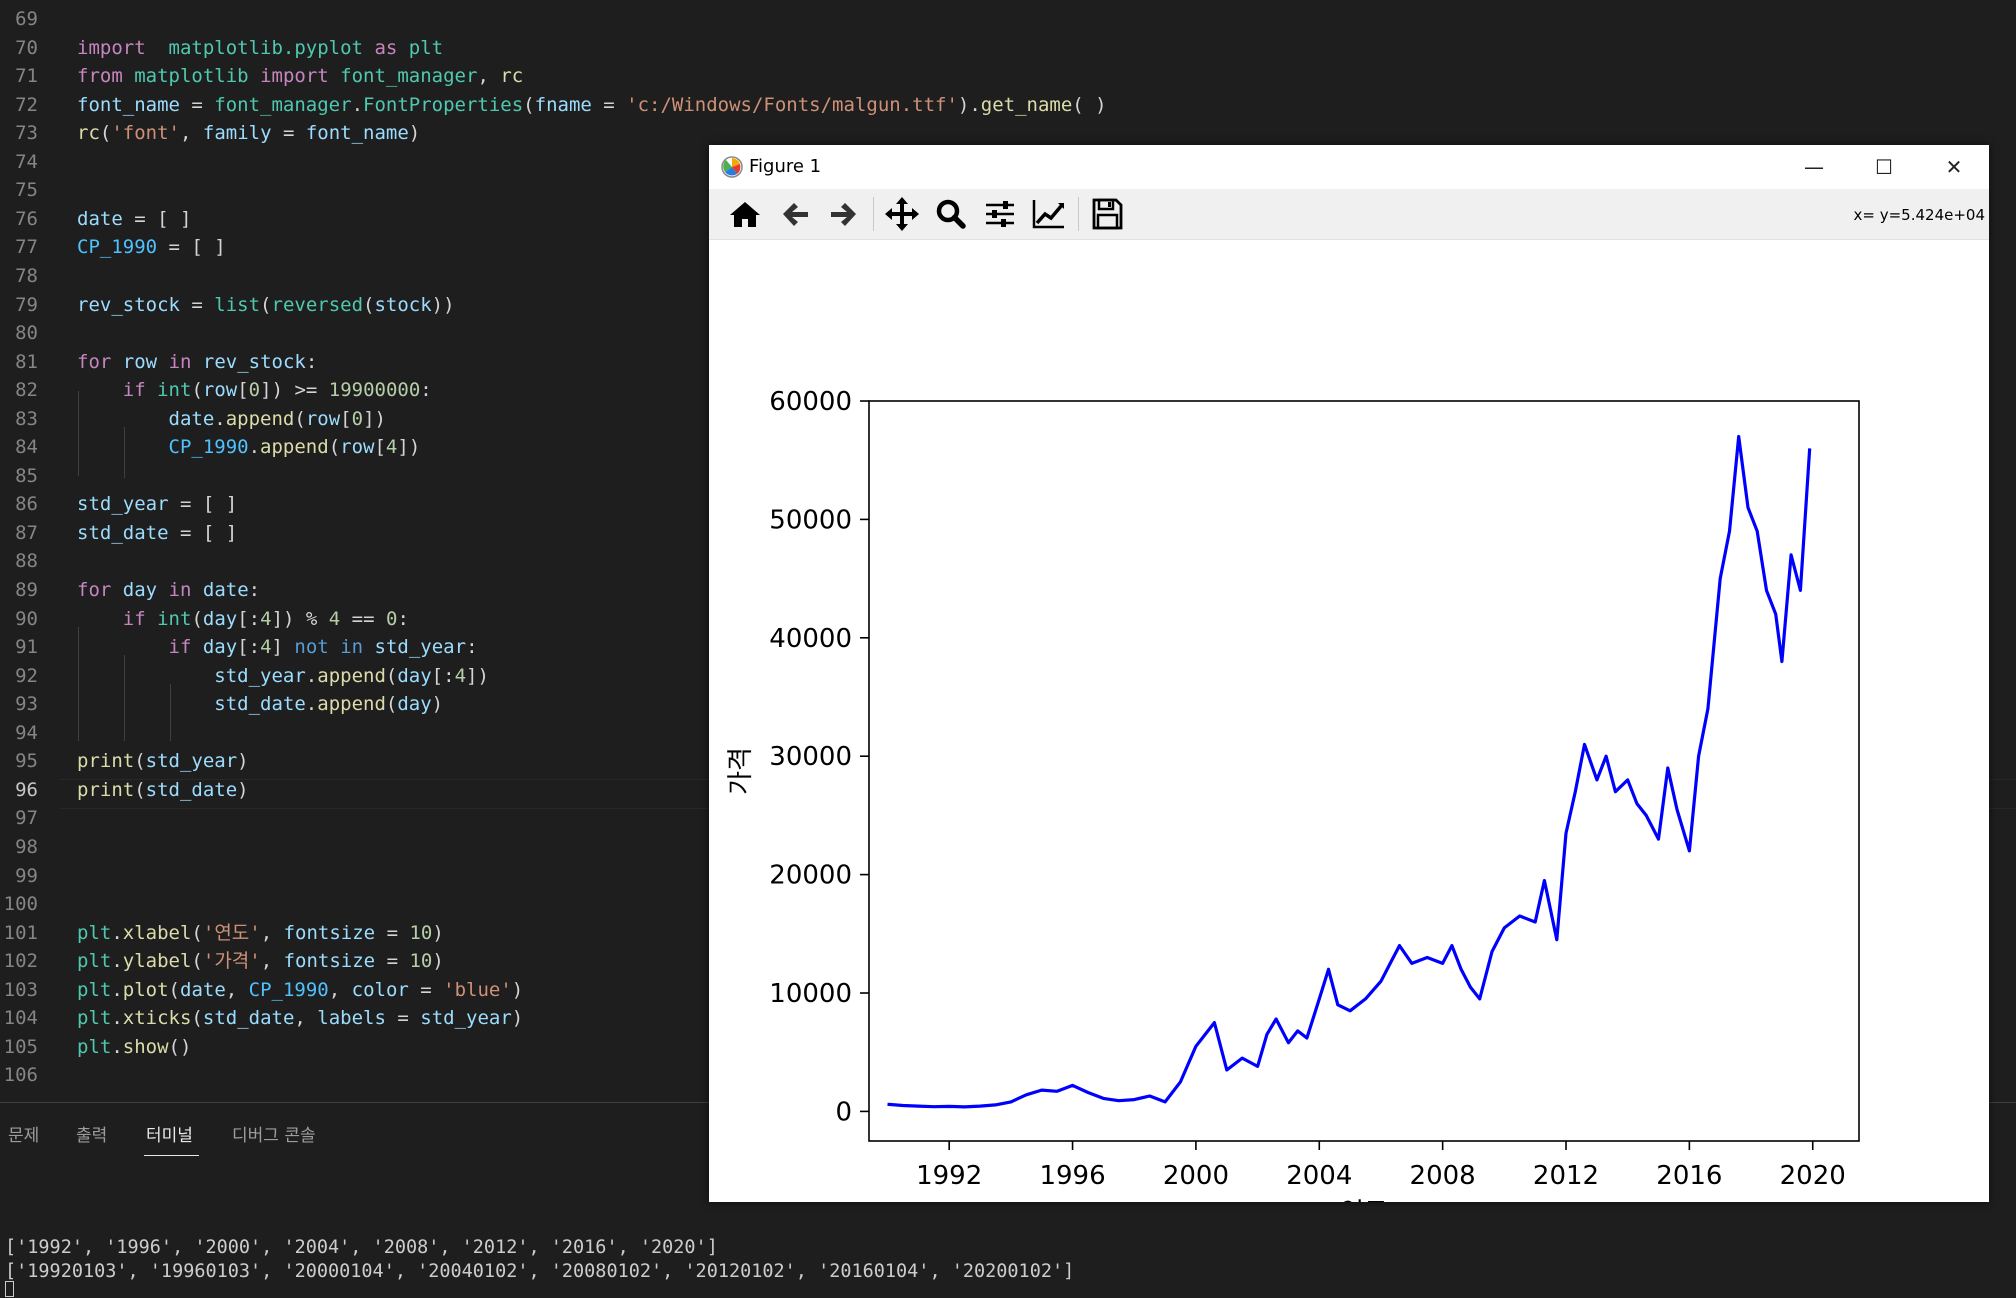 This screenshot has width=2016, height=1298. I want to click on code-token: date, so click(203, 989).